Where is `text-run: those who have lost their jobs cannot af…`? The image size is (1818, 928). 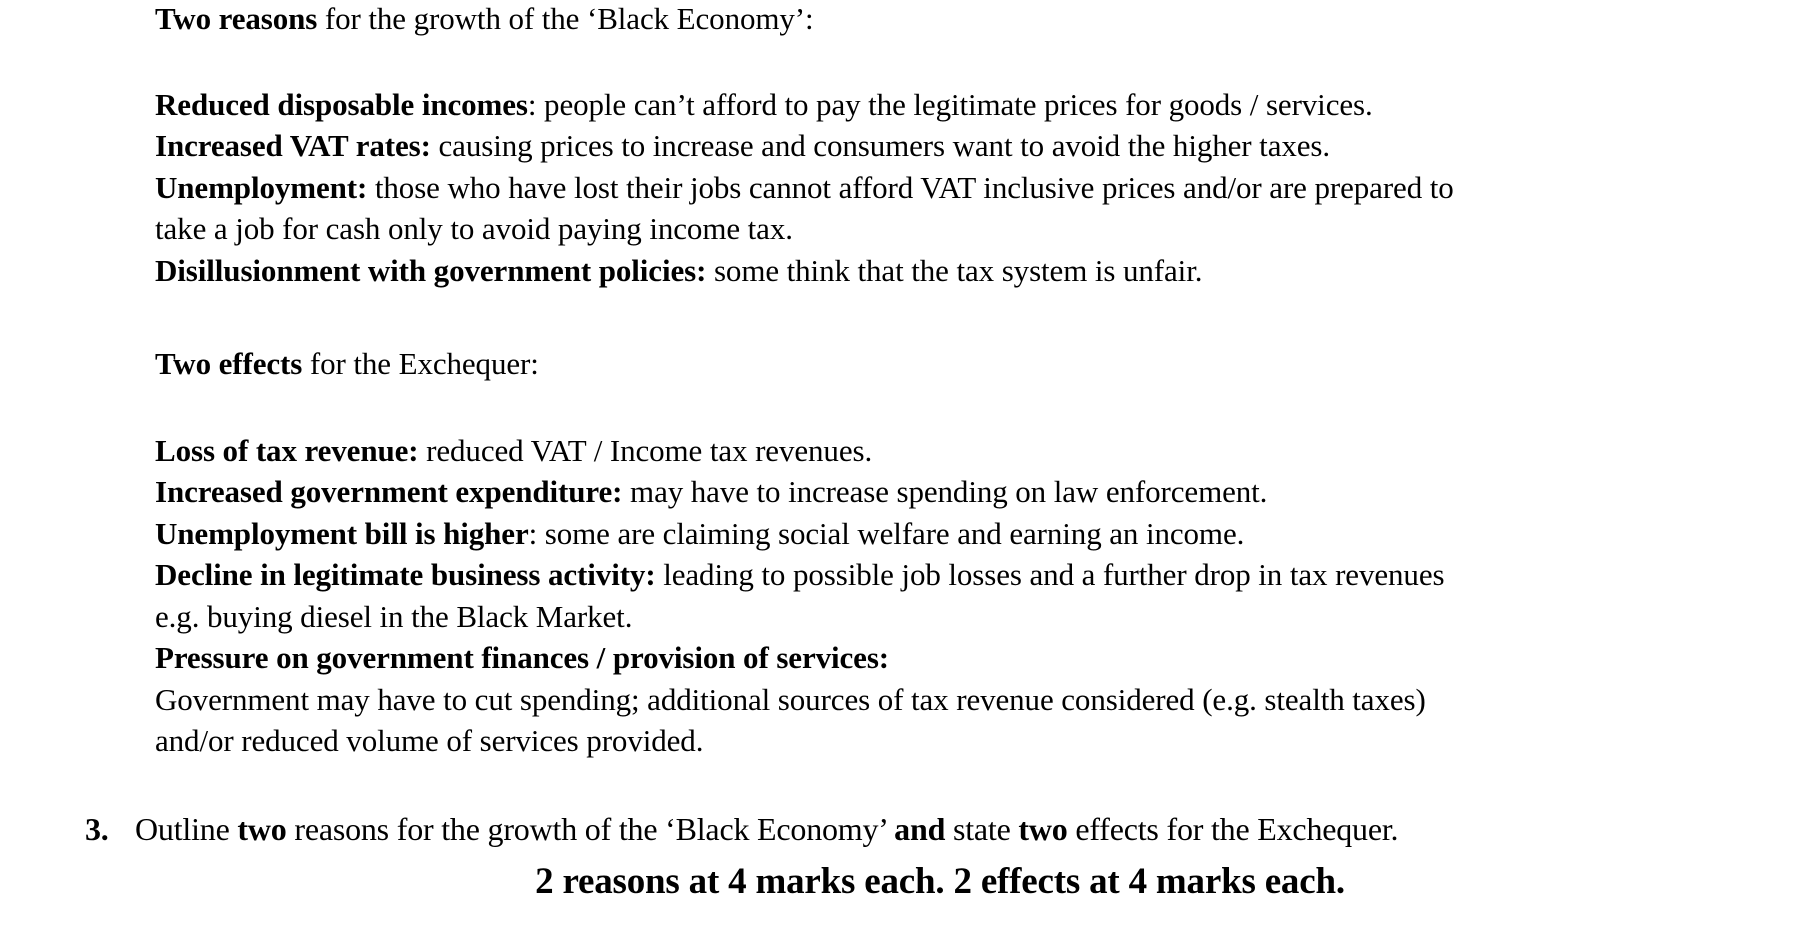 text-run: those who have lost their jobs cannot af… is located at coordinates (910, 187).